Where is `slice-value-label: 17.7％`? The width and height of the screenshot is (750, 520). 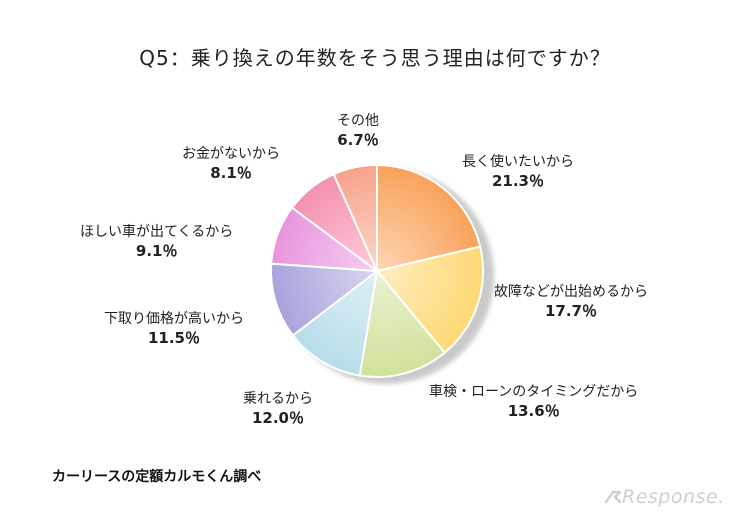 slice-value-label: 17.7％ is located at coordinates (571, 311).